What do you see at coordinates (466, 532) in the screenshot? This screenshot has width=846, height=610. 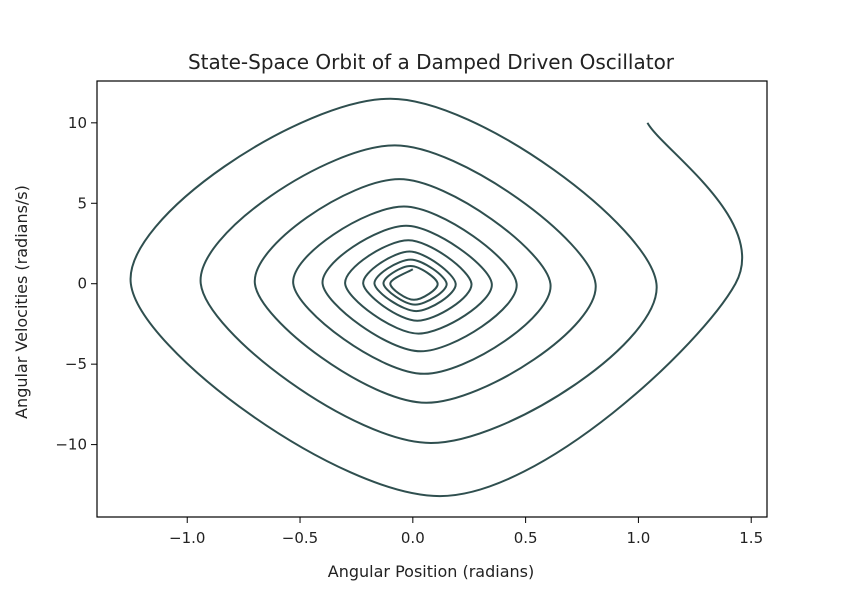 I see `x-axis-ticks: −1.0 −0.5 0.0 0.5 1.0 1.5` at bounding box center [466, 532].